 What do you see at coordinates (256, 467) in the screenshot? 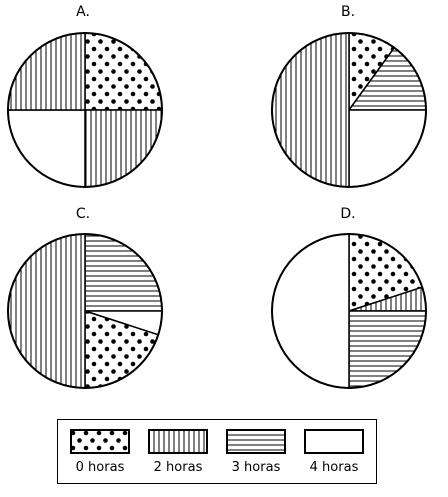
I see `legend-label: 3 horas` at bounding box center [256, 467].